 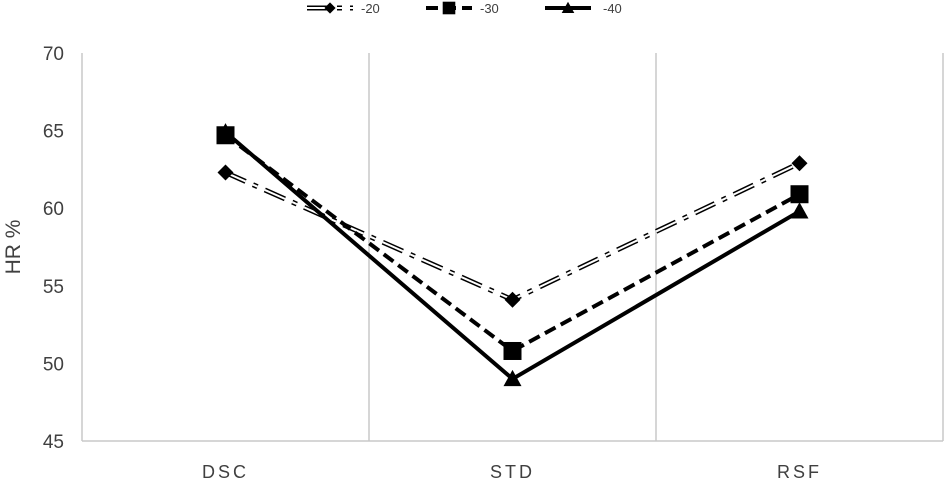 I want to click on y-tick-label: 45, so click(x=53, y=442).